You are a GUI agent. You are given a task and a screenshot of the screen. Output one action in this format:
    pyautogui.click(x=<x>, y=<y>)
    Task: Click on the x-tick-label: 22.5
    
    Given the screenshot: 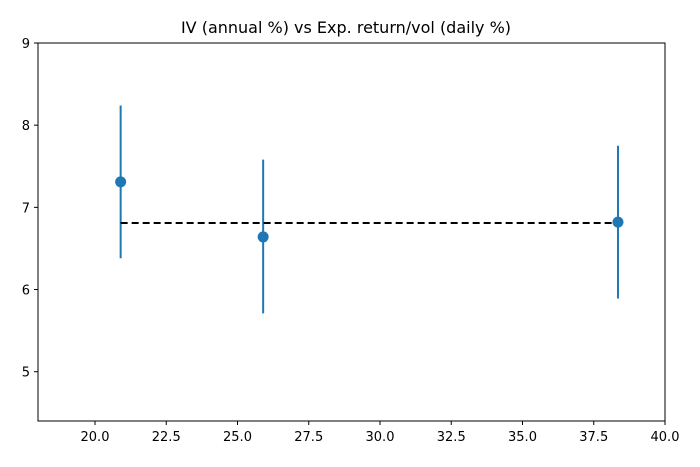 What is the action you would take?
    pyautogui.click(x=166, y=437)
    